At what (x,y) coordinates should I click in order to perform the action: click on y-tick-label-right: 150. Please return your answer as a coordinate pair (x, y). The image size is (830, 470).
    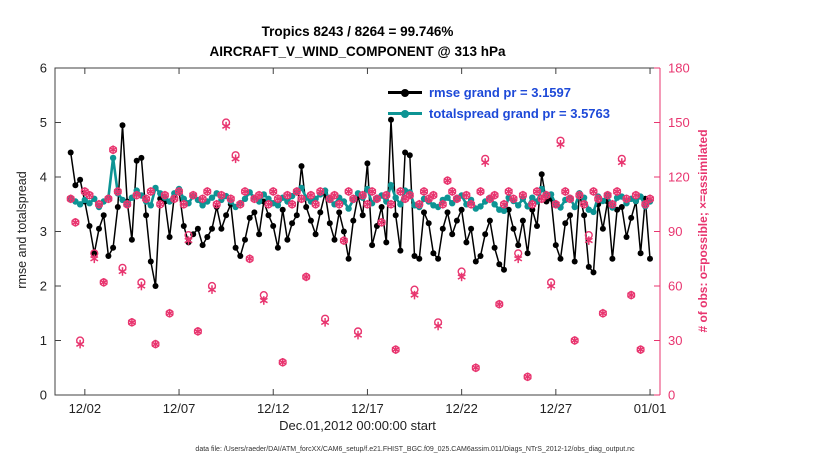
    Looking at the image, I should click on (679, 122).